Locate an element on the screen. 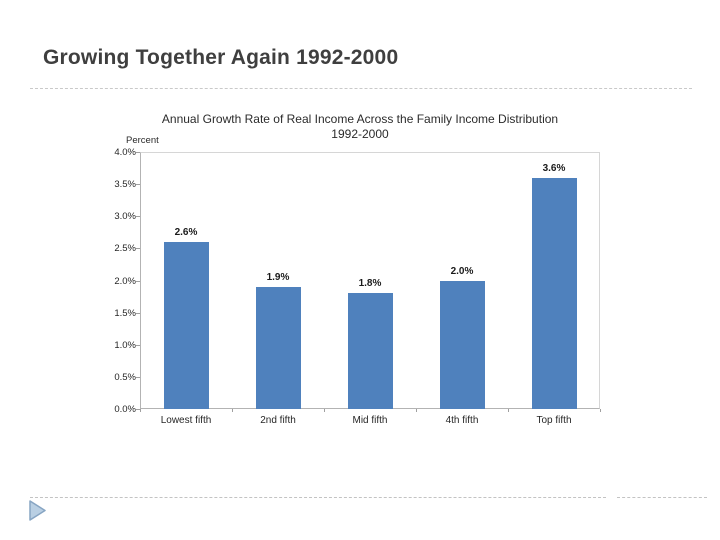 This screenshot has width=720, height=540. y-tick-label: 3.0% is located at coordinates (125, 217).